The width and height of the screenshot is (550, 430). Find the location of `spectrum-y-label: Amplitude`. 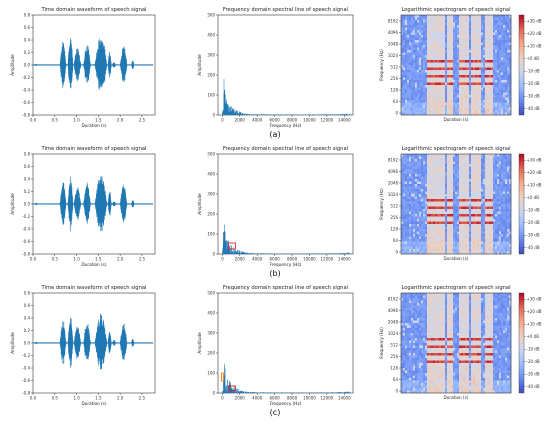

spectrum-y-label: Amplitude is located at coordinates (199, 65).